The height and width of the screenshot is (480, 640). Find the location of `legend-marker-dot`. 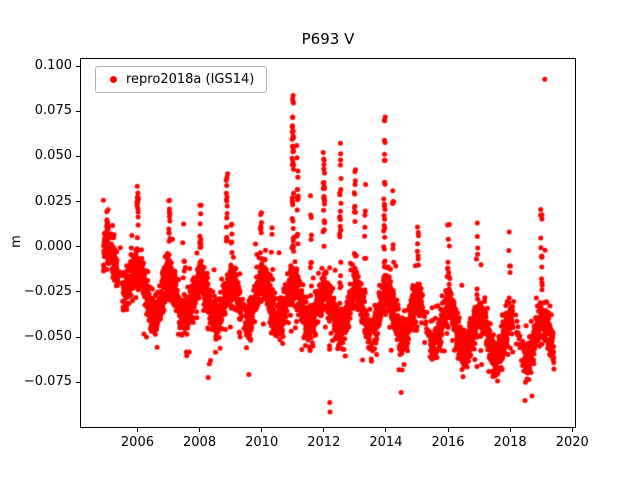

legend-marker-dot is located at coordinates (113, 79).